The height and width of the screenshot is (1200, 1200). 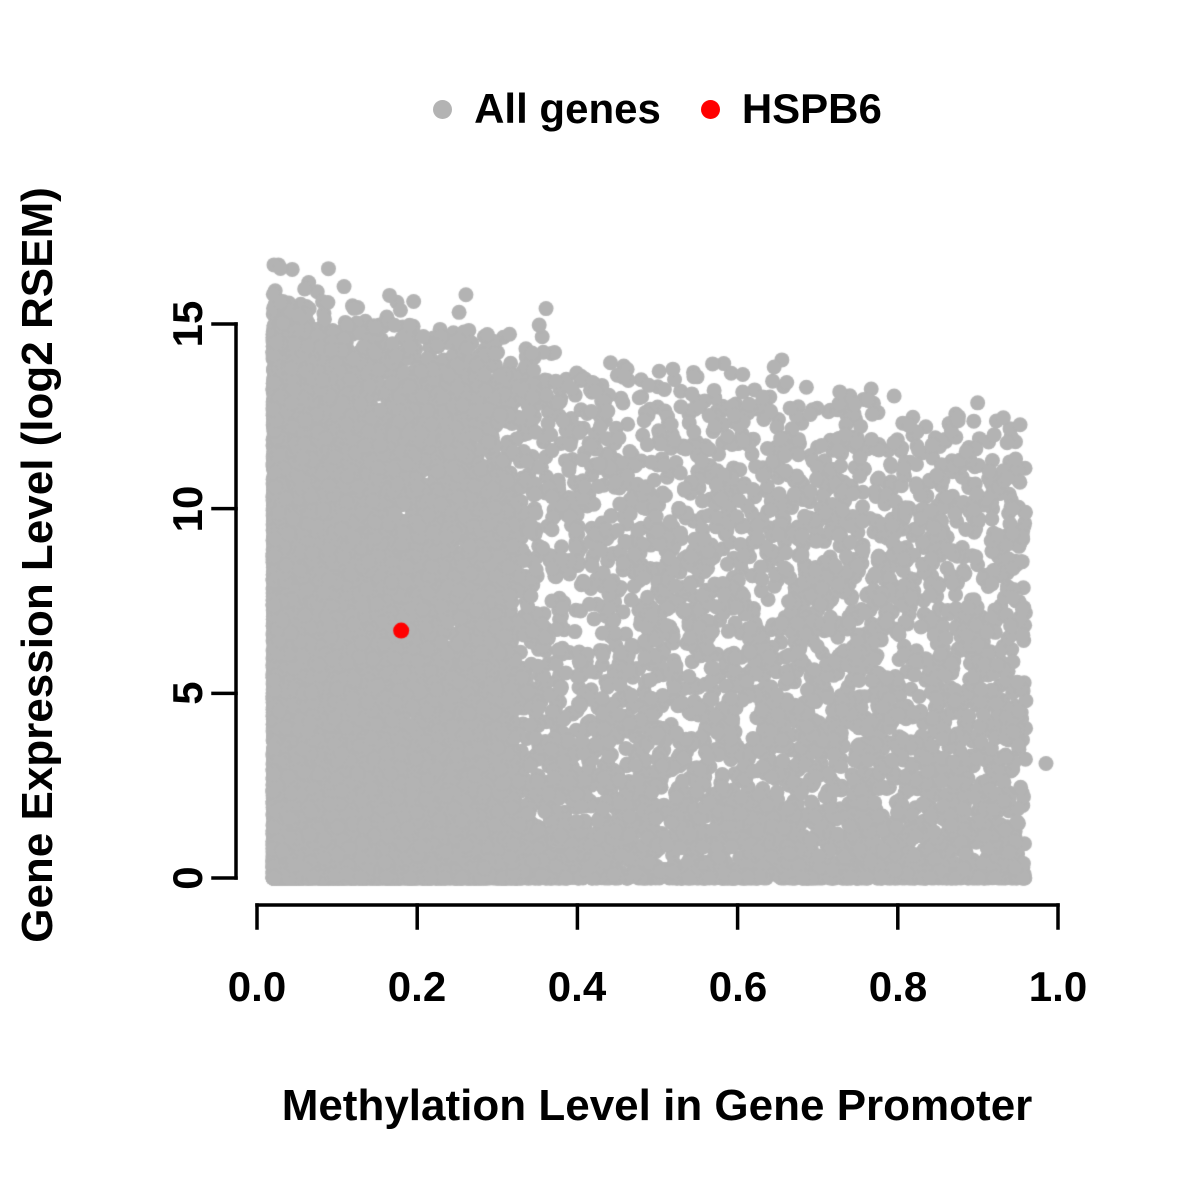 I want to click on legend-item-all-genes: All genes, so click(x=547, y=109).